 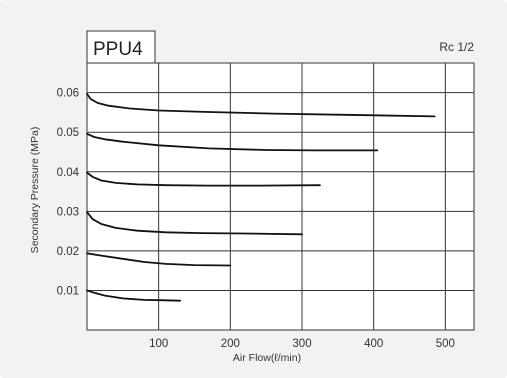 What do you see at coordinates (68, 291) in the screenshot?
I see `y-tick-label: 0.01` at bounding box center [68, 291].